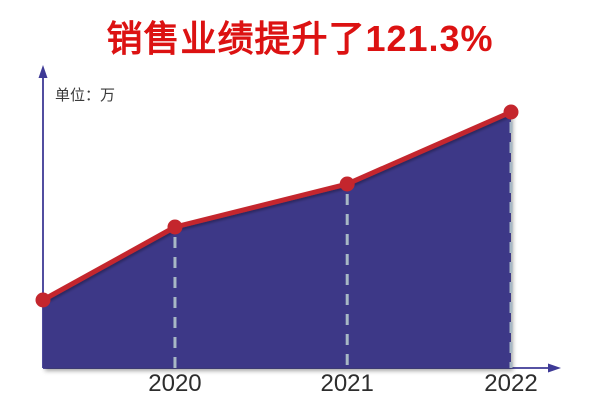  What do you see at coordinates (175, 227) in the screenshot?
I see `data-point-marker-2020` at bounding box center [175, 227].